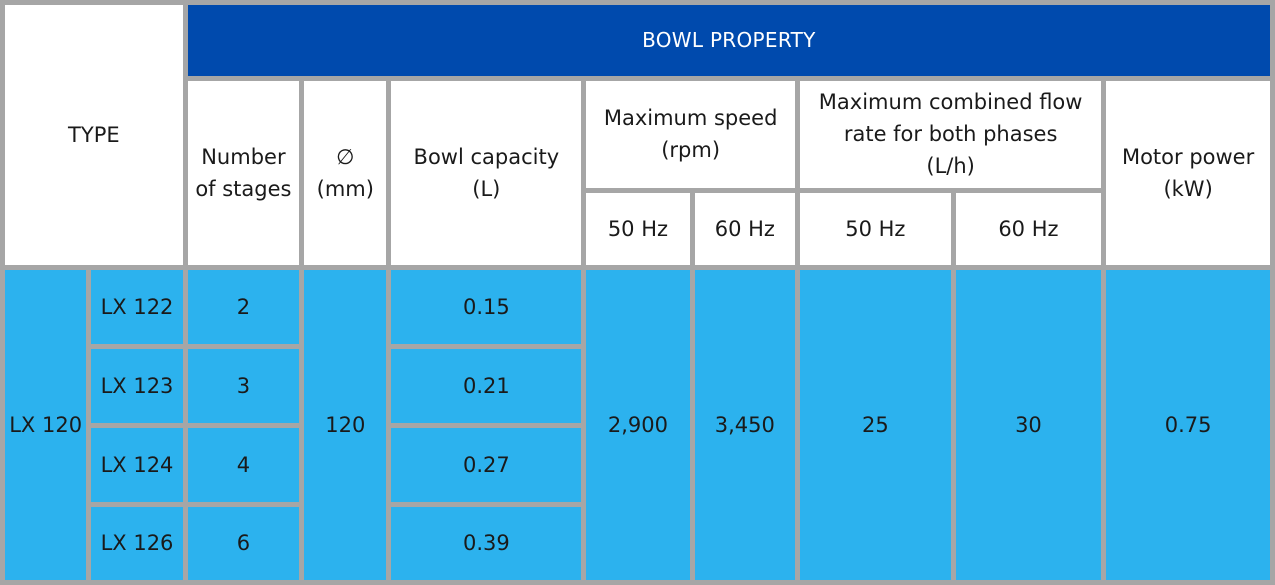  I want to click on model-cell: LX 124, so click(137, 464).